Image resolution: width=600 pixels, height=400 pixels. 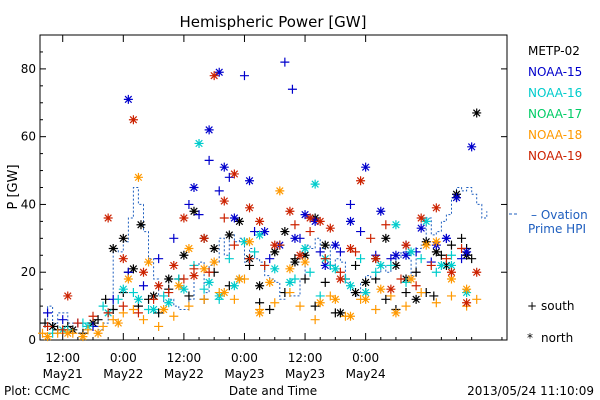 I want to click on plot-timestamp: 2013/05/24 11:10:09, so click(x=530, y=391).